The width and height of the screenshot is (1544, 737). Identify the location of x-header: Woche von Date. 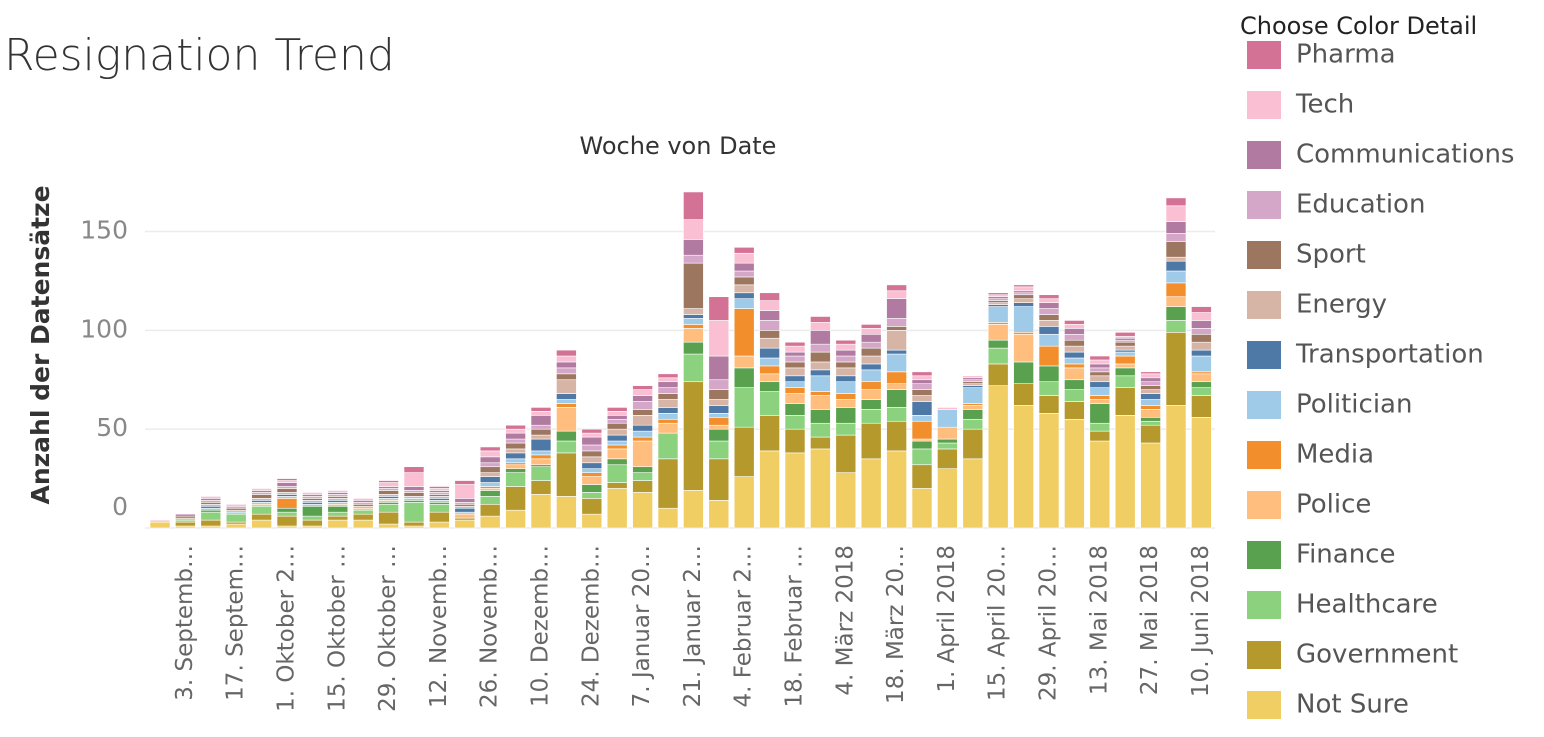
(678, 146).